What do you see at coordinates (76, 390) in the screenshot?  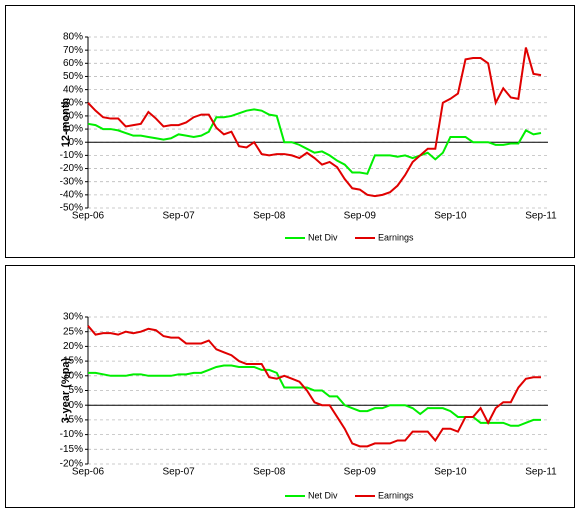 I see `y-tick-label: 5%` at bounding box center [76, 390].